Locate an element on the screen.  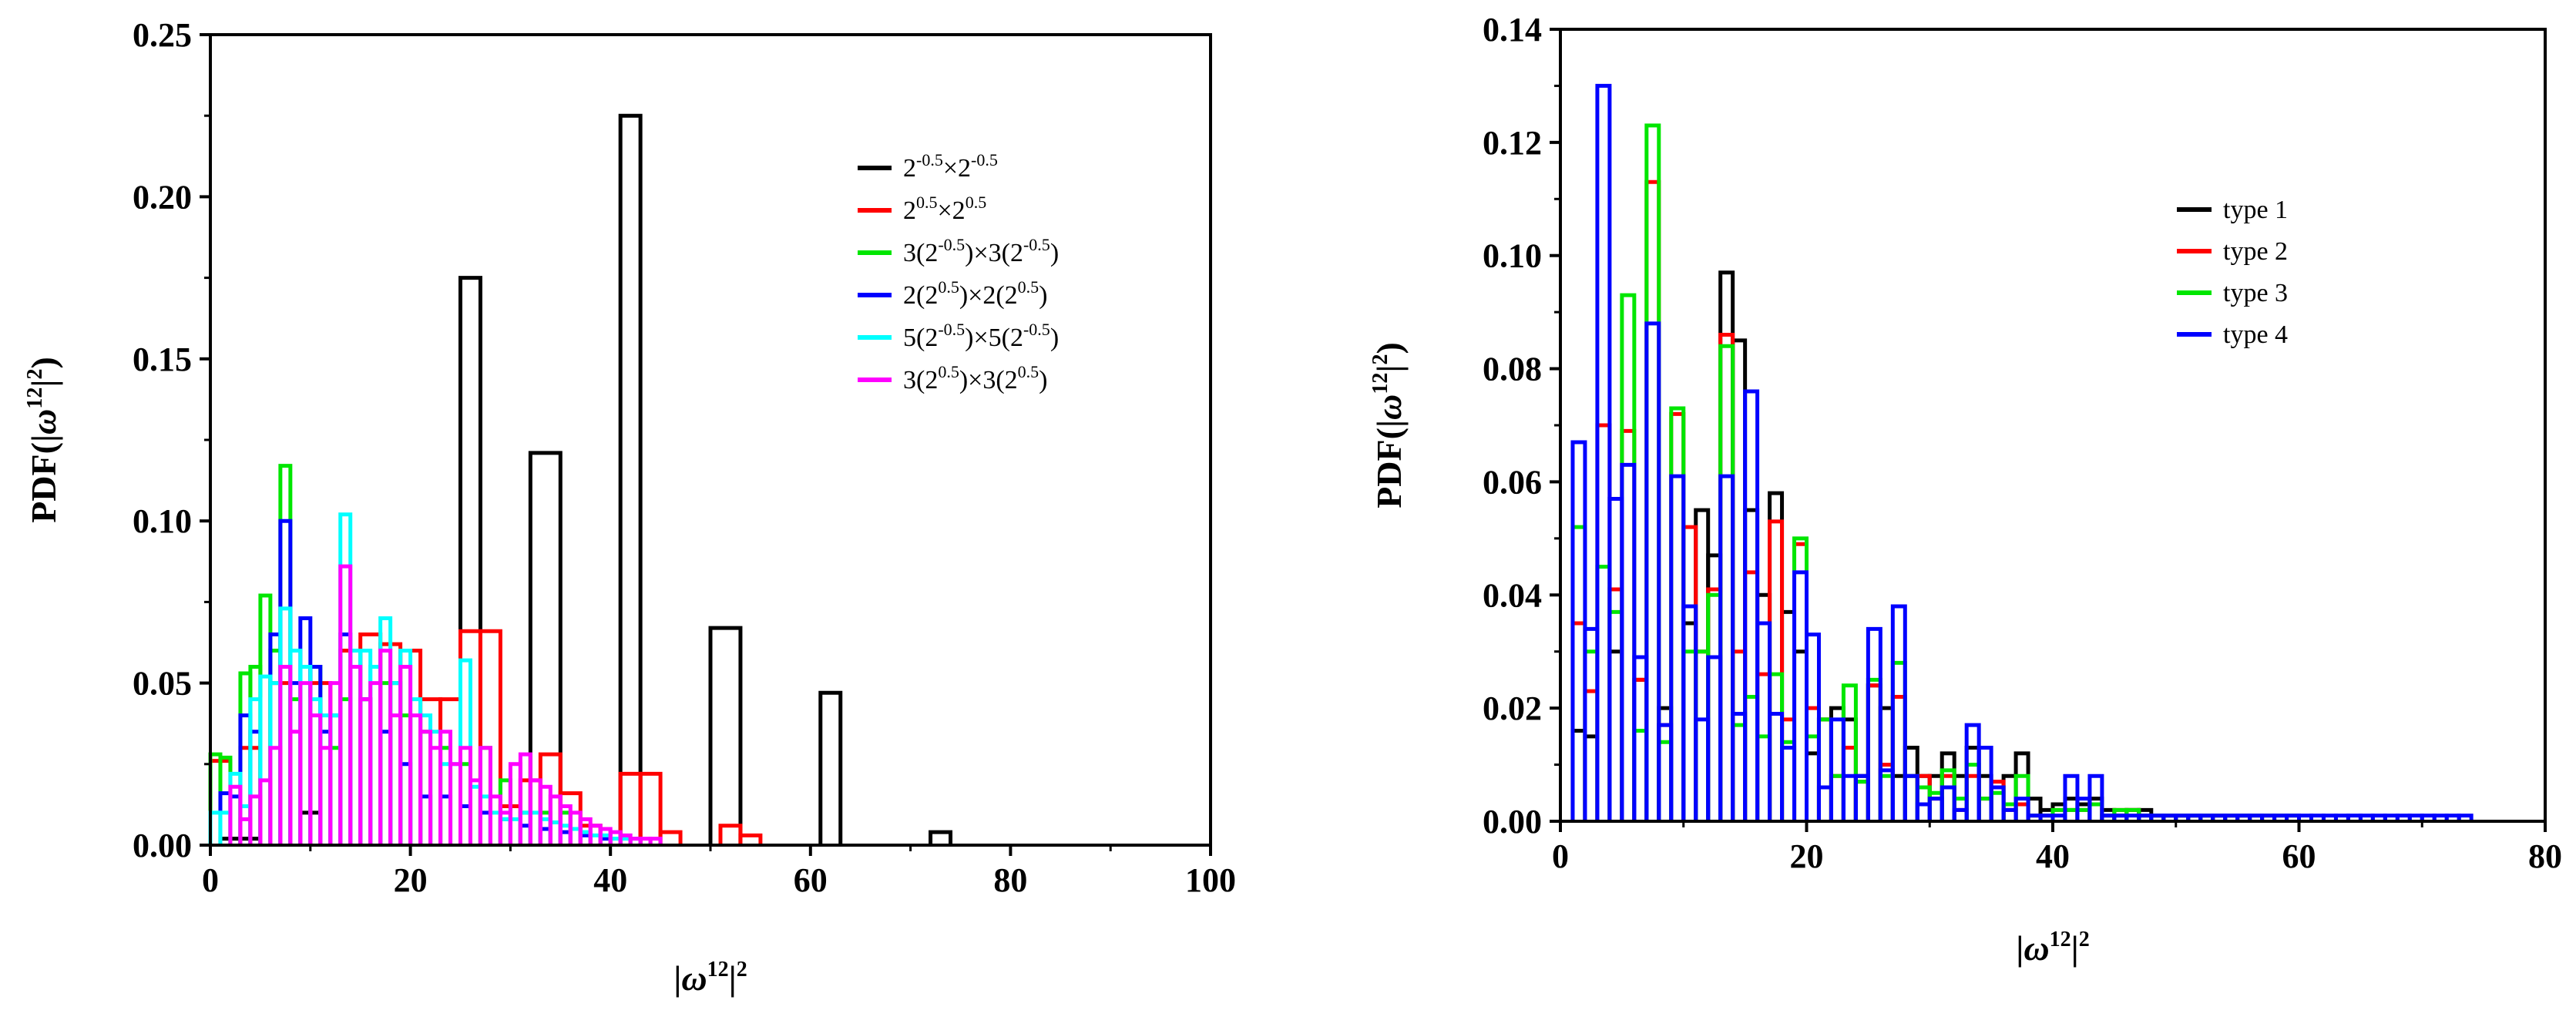
right-xtick-label-3: 60 is located at coordinates (2299, 856).